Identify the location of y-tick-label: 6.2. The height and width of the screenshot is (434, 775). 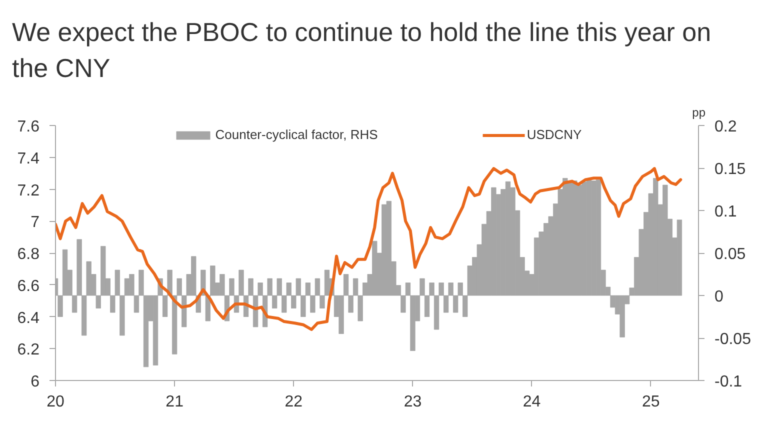
(28, 350).